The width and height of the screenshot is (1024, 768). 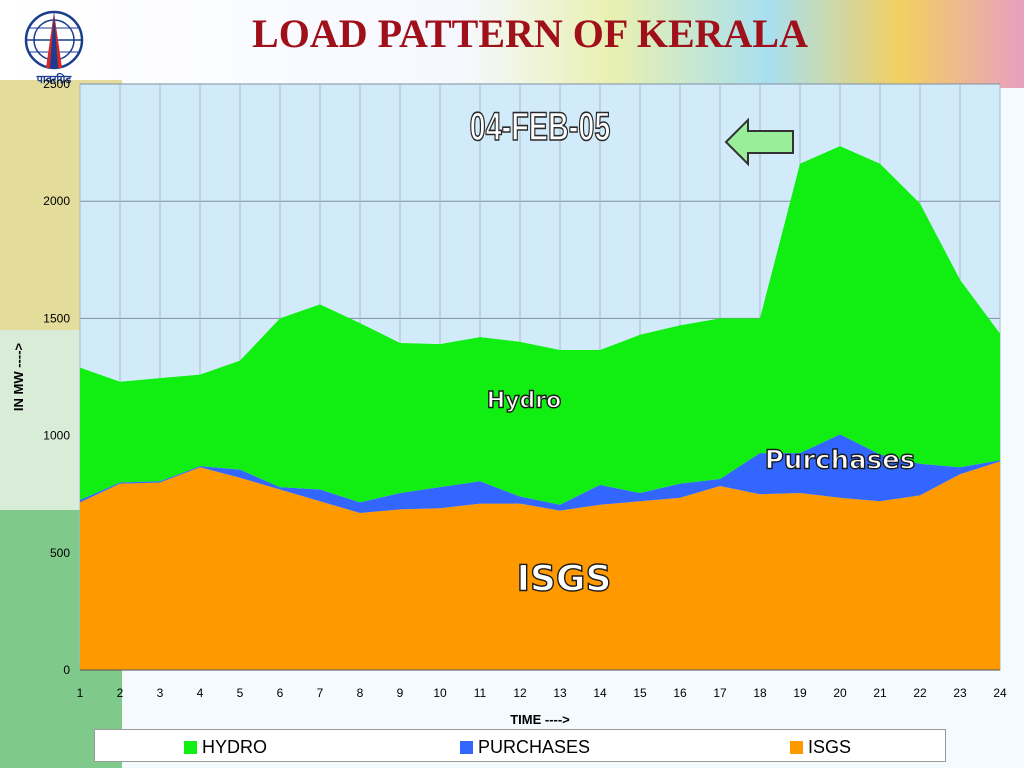 I want to click on y-tick-label: 500, so click(x=60, y=553).